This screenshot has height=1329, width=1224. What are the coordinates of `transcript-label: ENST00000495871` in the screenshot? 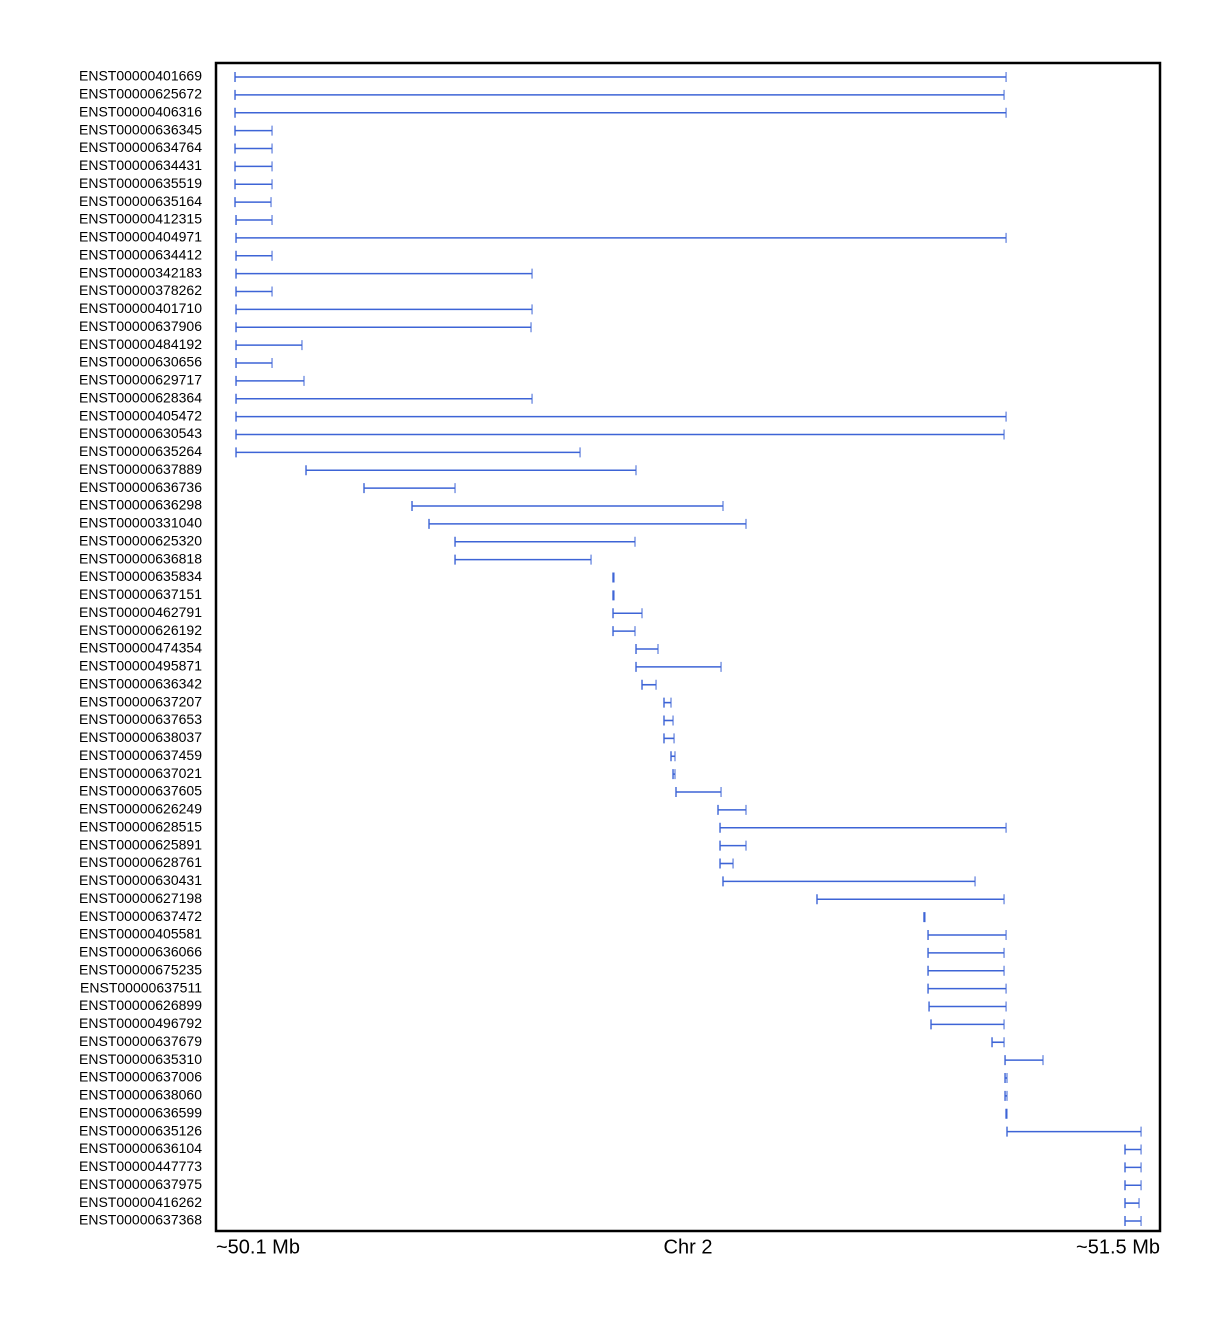 It's located at (140, 666).